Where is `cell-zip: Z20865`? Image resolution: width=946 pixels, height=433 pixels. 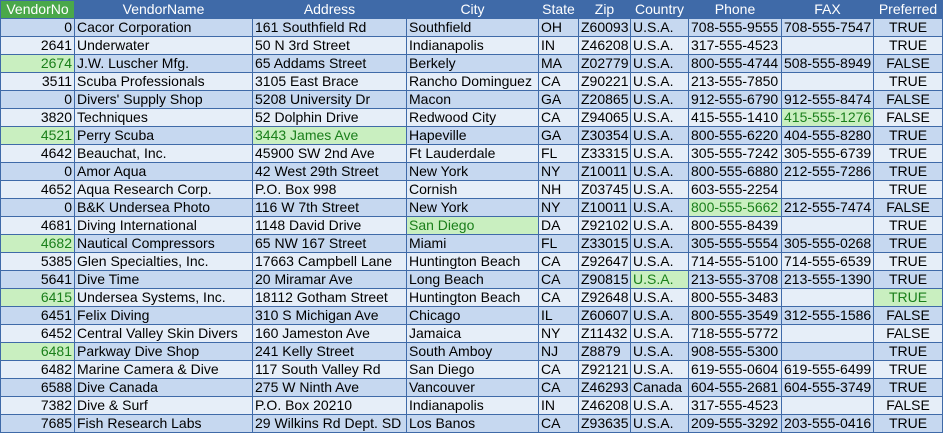 cell-zip: Z20865 is located at coordinates (604, 99).